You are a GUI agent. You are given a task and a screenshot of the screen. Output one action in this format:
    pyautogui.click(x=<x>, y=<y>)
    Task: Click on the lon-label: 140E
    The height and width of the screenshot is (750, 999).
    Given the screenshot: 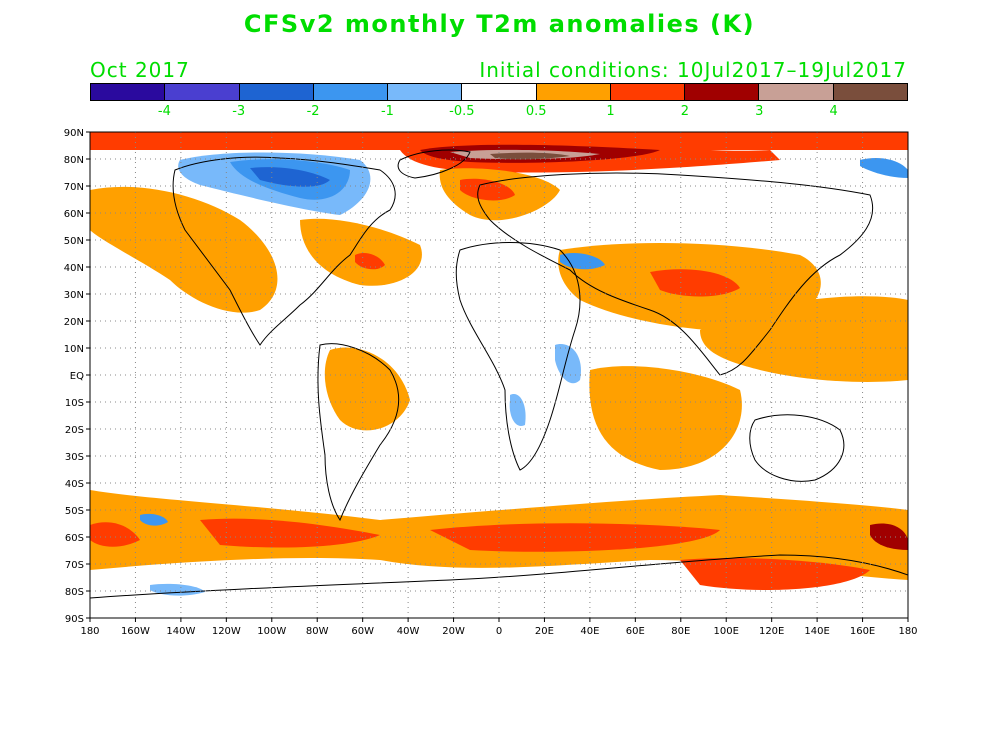 What is the action you would take?
    pyautogui.click(x=816, y=631)
    